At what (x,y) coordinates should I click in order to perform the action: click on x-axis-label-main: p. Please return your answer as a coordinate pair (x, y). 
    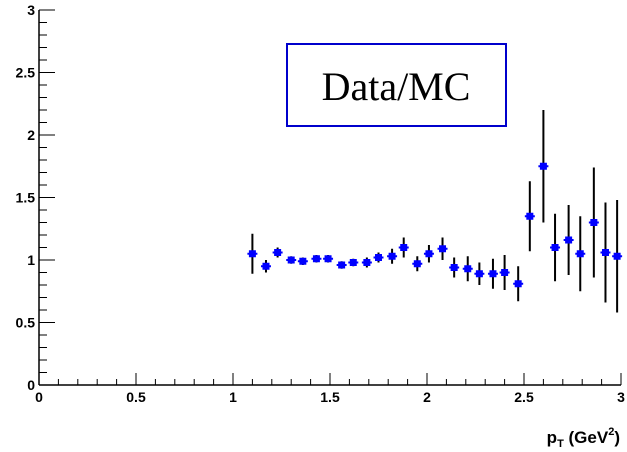
    Looking at the image, I should click on (552, 437).